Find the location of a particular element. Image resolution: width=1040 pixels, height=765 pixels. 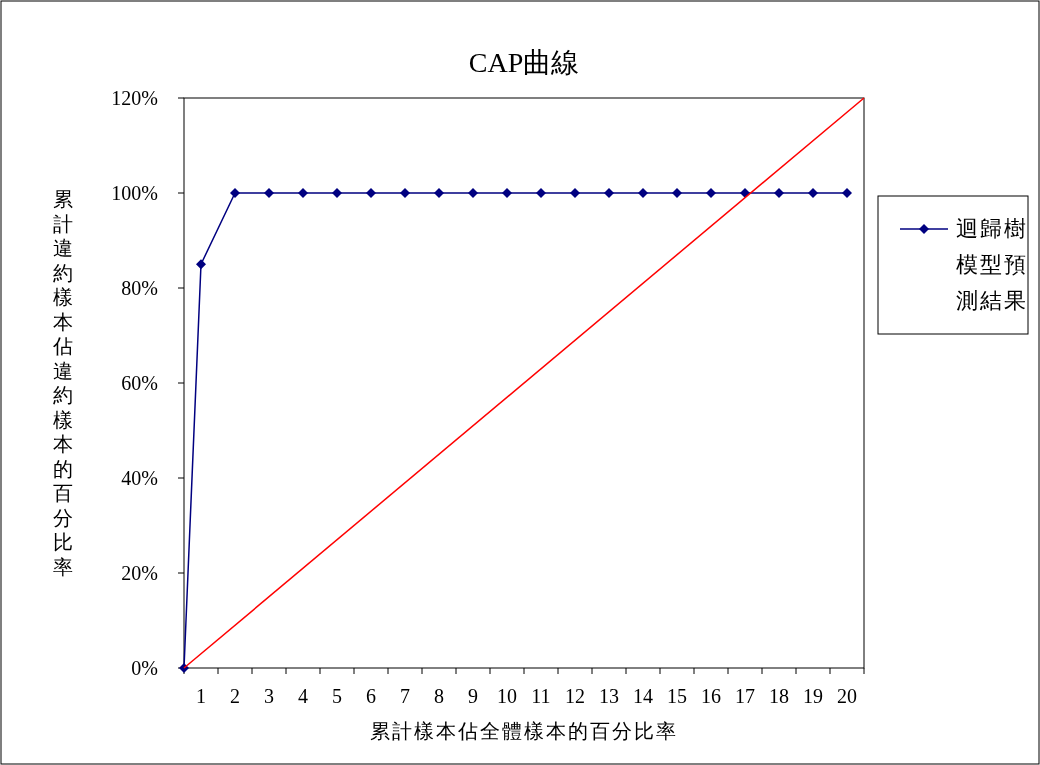

y-tick-label: 100% is located at coordinates (134, 193).